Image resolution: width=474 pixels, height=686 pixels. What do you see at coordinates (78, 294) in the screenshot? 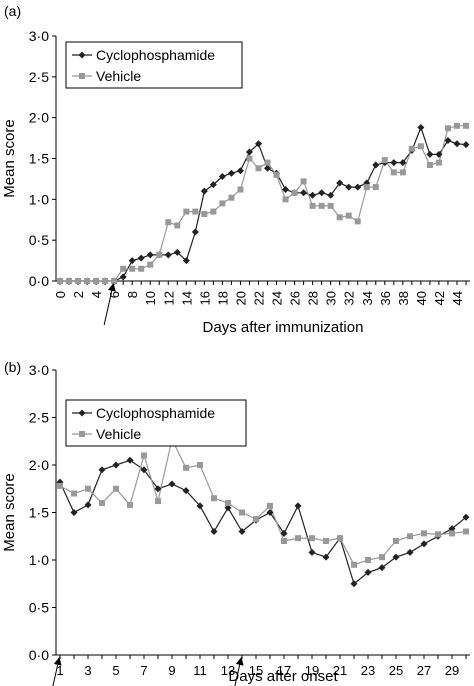
I see `x-tick-label: 2` at bounding box center [78, 294].